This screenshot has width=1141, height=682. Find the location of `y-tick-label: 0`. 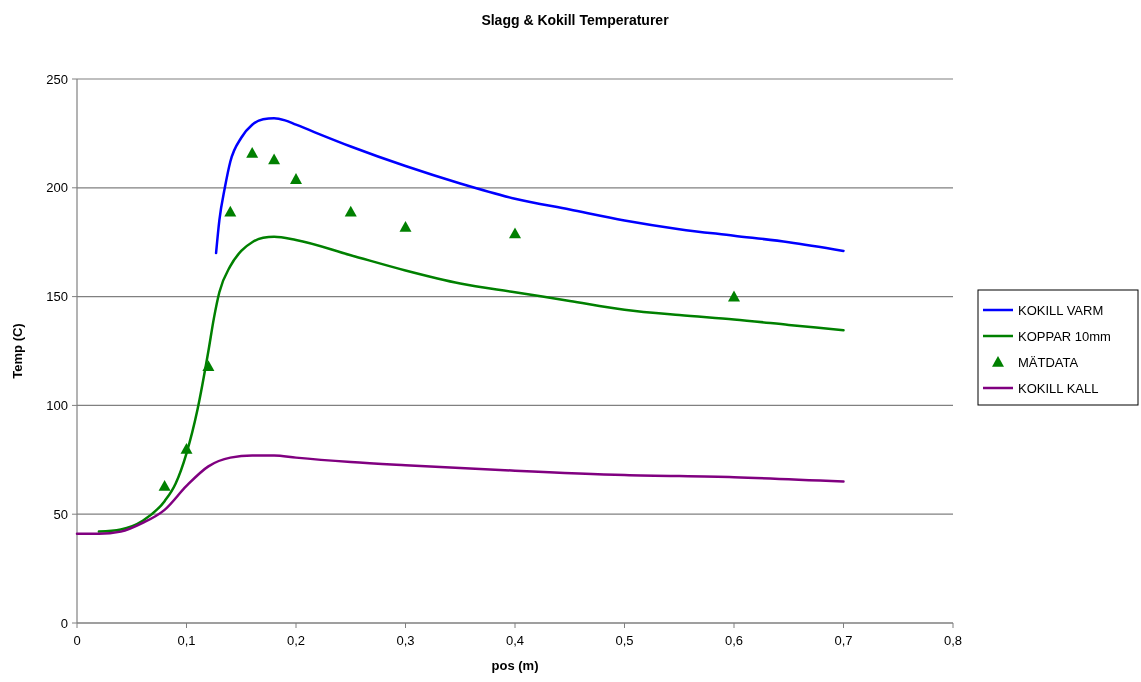

y-tick-label: 0 is located at coordinates (64, 623).